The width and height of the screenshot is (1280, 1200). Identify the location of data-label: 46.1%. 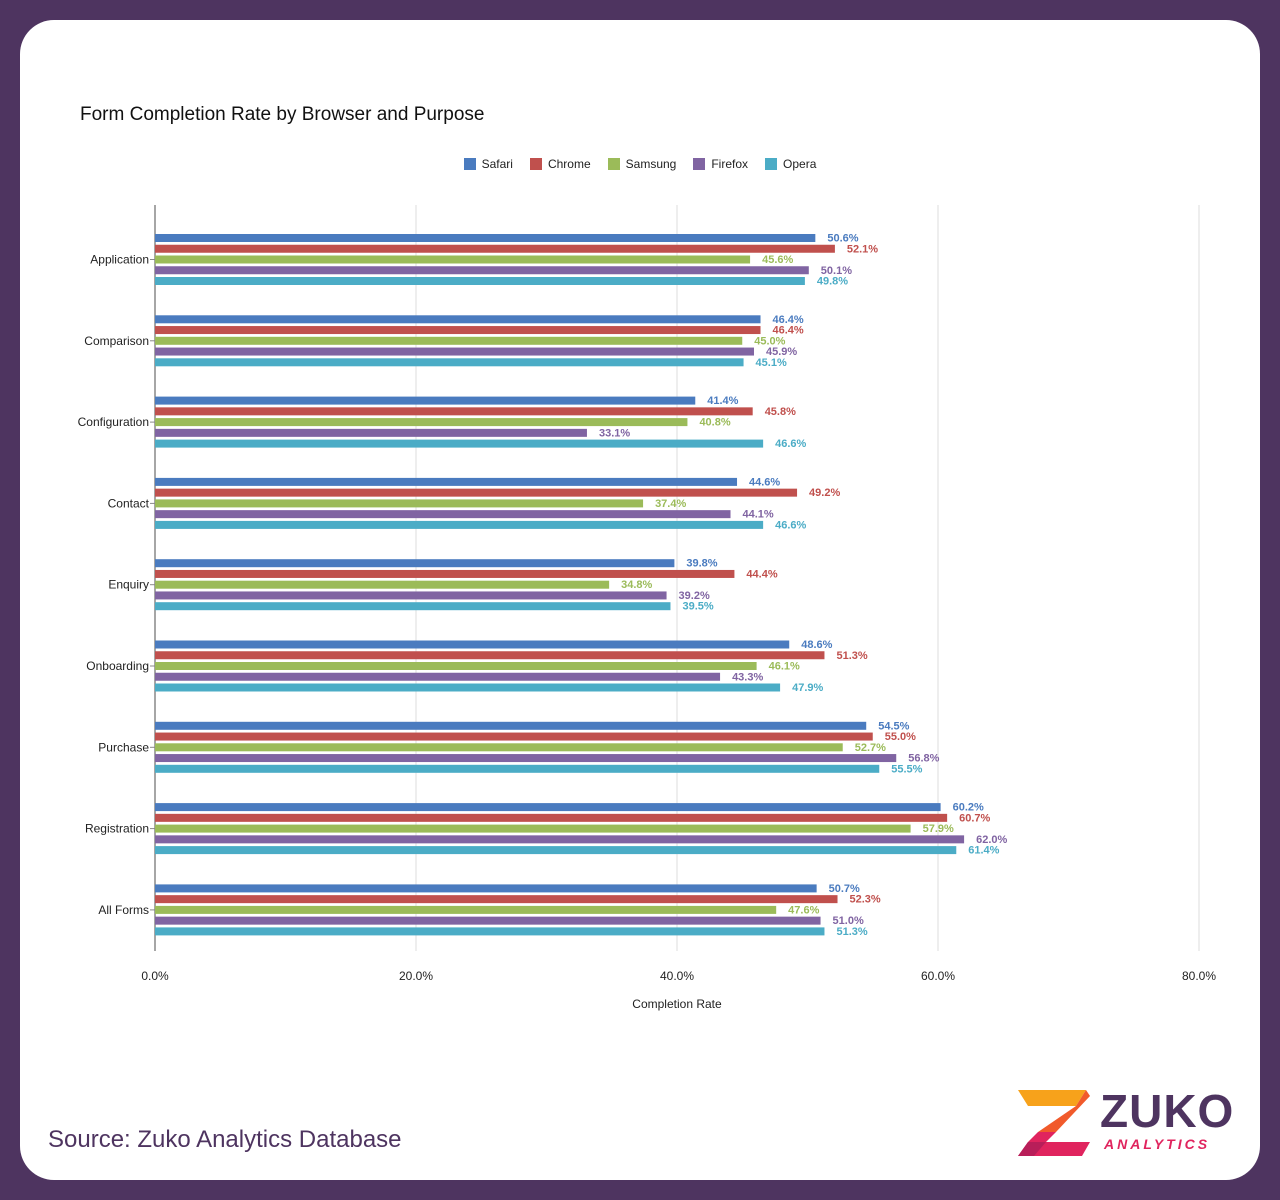
(784, 667).